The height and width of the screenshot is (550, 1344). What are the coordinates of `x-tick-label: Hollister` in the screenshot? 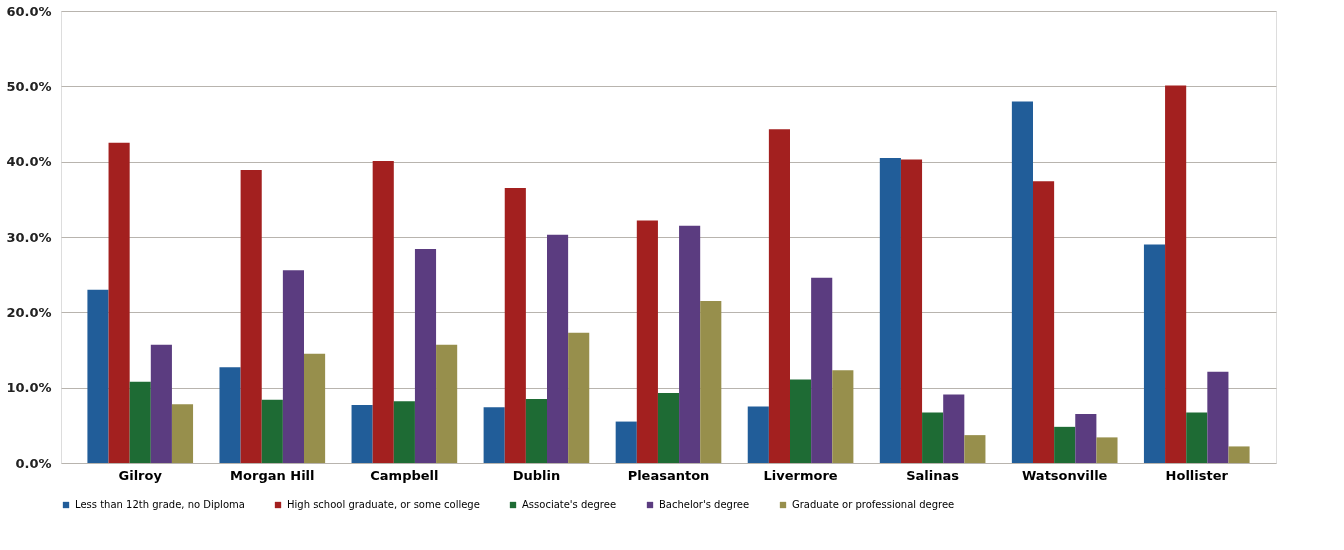 It's located at (1197, 475).